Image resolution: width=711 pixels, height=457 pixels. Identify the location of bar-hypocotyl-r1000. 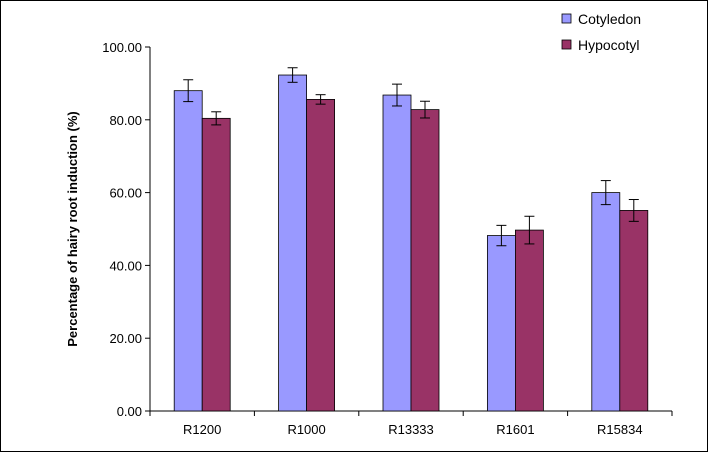
(321, 255).